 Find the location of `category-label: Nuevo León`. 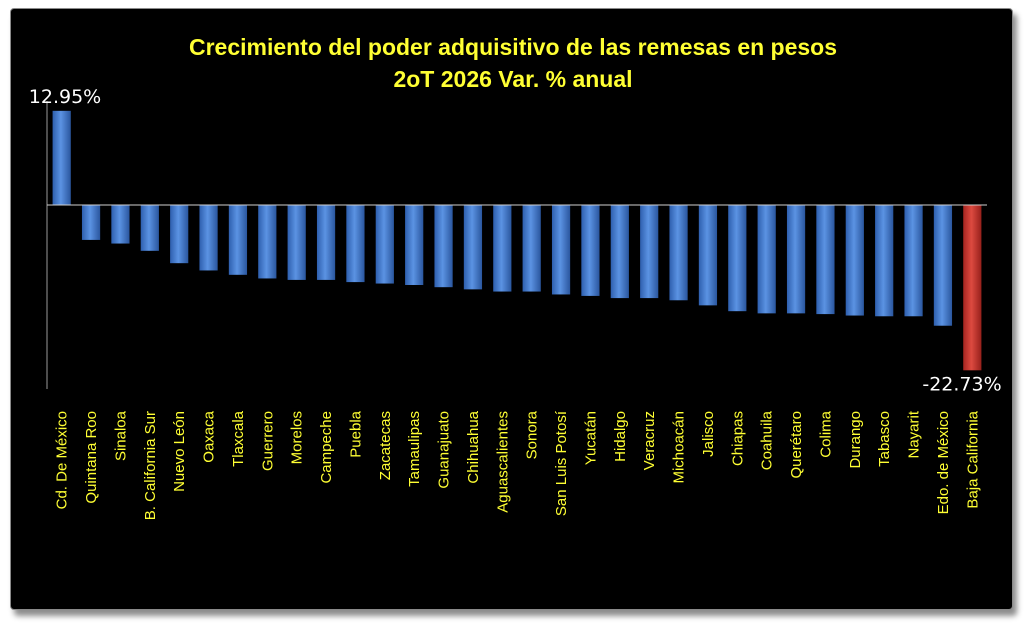

category-label: Nuevo León is located at coordinates (179, 451).